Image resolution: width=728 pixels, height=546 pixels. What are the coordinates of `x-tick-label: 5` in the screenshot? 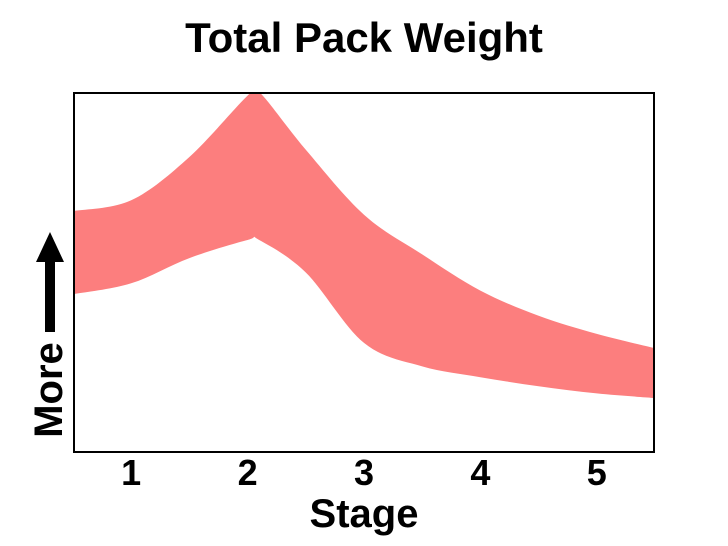 It's located at (596, 472).